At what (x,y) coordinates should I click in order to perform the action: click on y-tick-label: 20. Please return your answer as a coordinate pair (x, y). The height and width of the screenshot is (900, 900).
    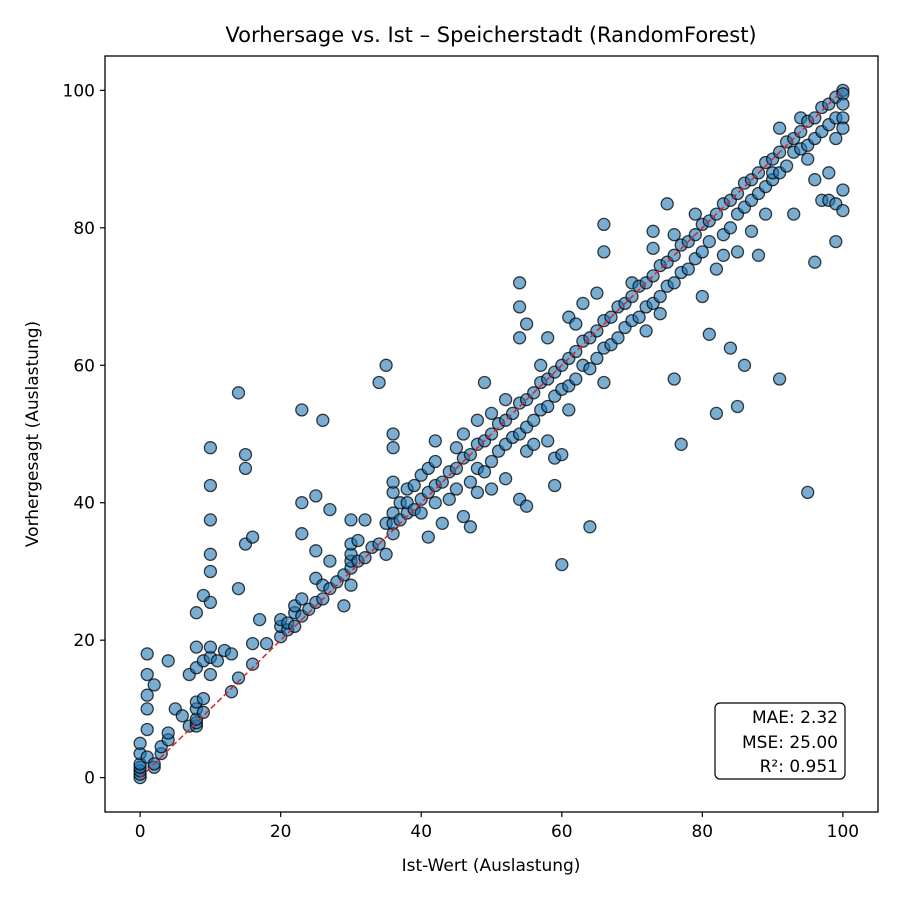
    Looking at the image, I should click on (84, 641).